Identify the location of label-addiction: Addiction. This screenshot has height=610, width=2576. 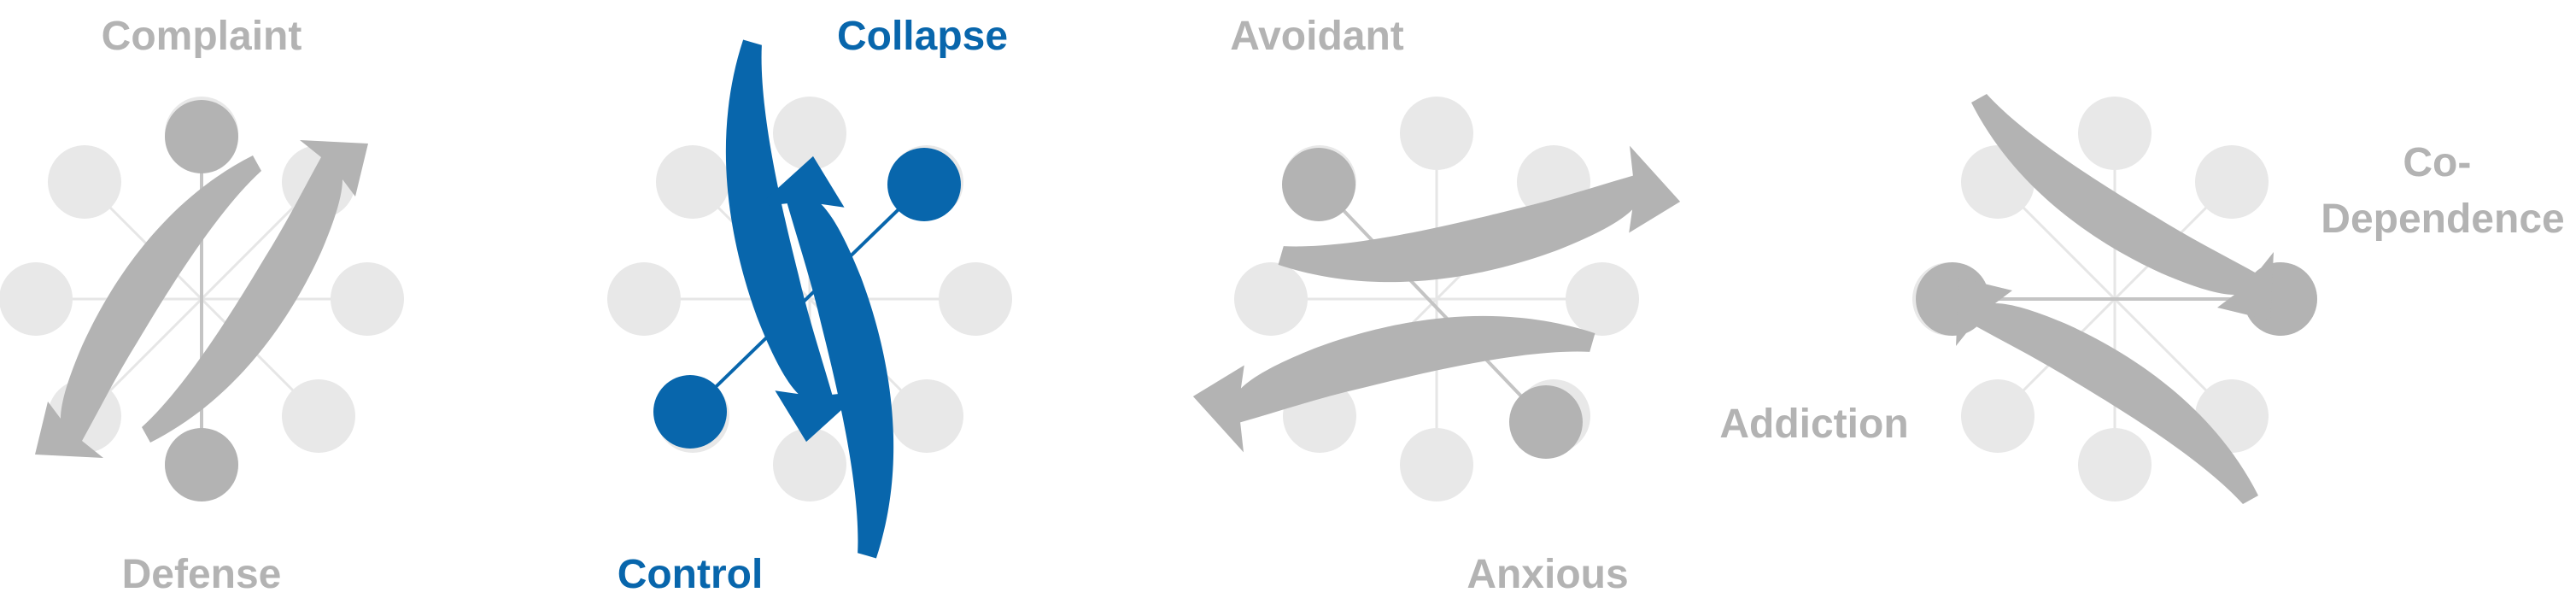
(1813, 424).